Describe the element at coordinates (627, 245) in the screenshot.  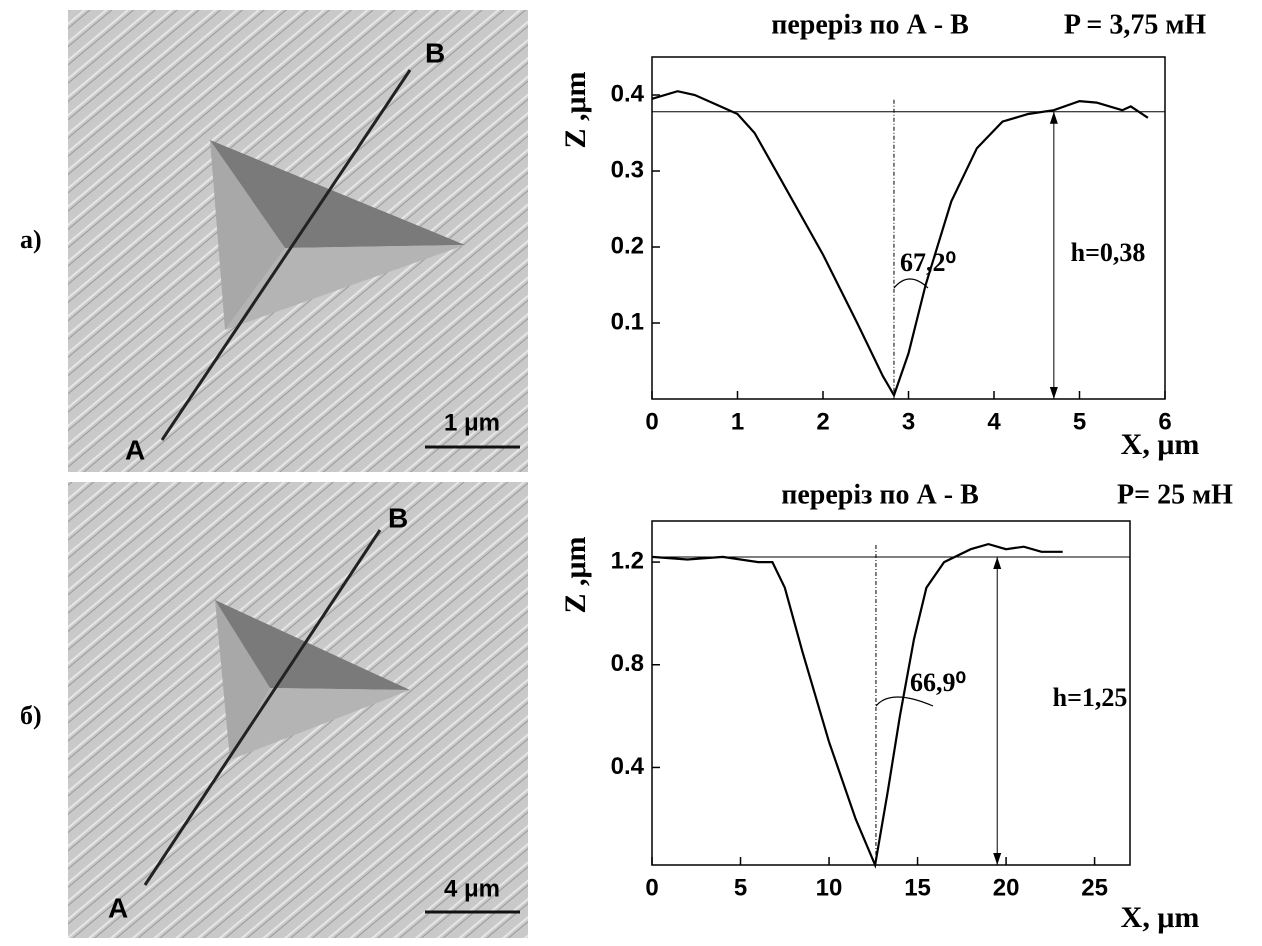
I see `y-tick-label: 0.2` at that location.